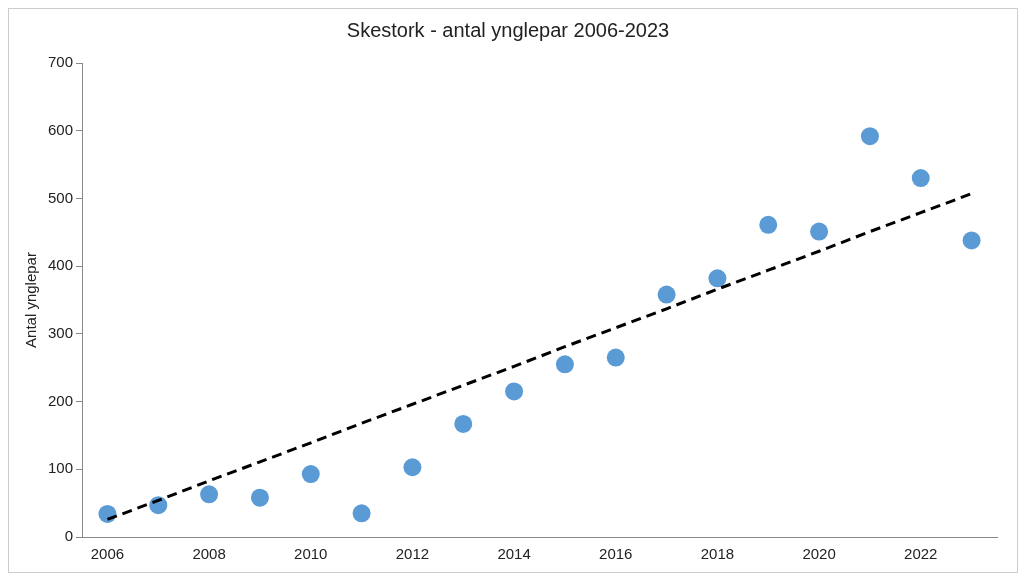  What do you see at coordinates (61, 62) in the screenshot?
I see `y-tick-label: 700` at bounding box center [61, 62].